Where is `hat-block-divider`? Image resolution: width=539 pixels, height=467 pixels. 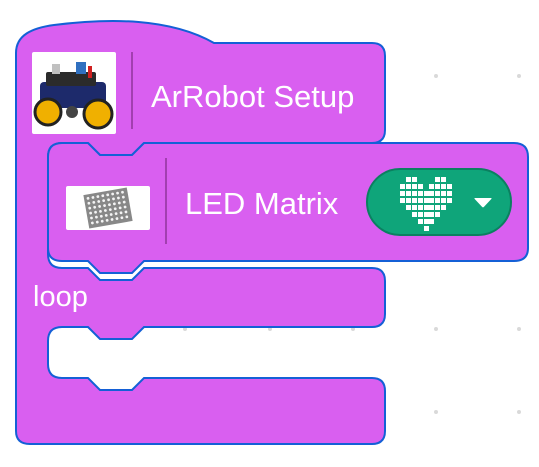
hat-block-divider is located at coordinates (132, 90).